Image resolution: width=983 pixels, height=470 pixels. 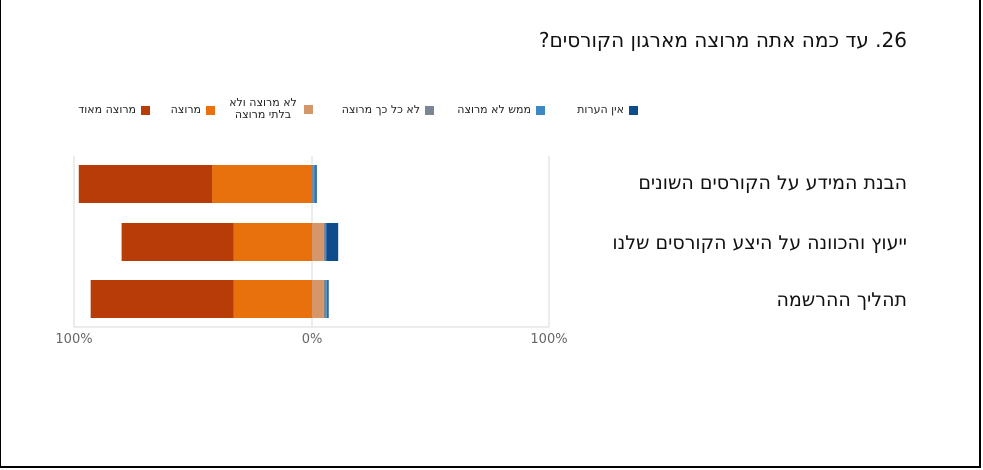 I want to click on legend-label: מרוצה, so click(x=185, y=109).